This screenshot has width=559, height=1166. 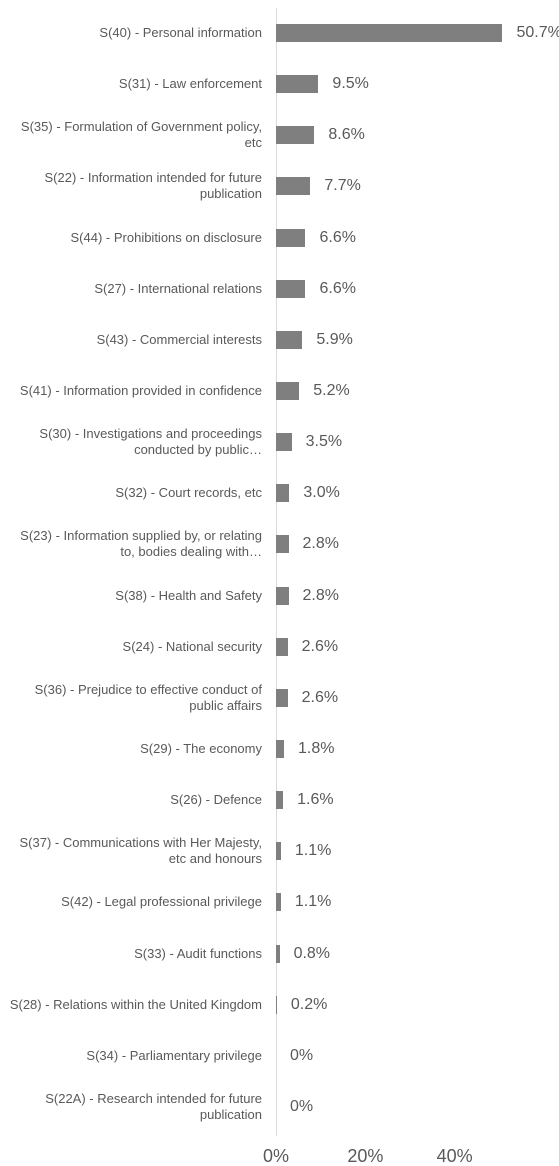 What do you see at coordinates (537, 32) in the screenshot?
I see `value-label: 50.7%` at bounding box center [537, 32].